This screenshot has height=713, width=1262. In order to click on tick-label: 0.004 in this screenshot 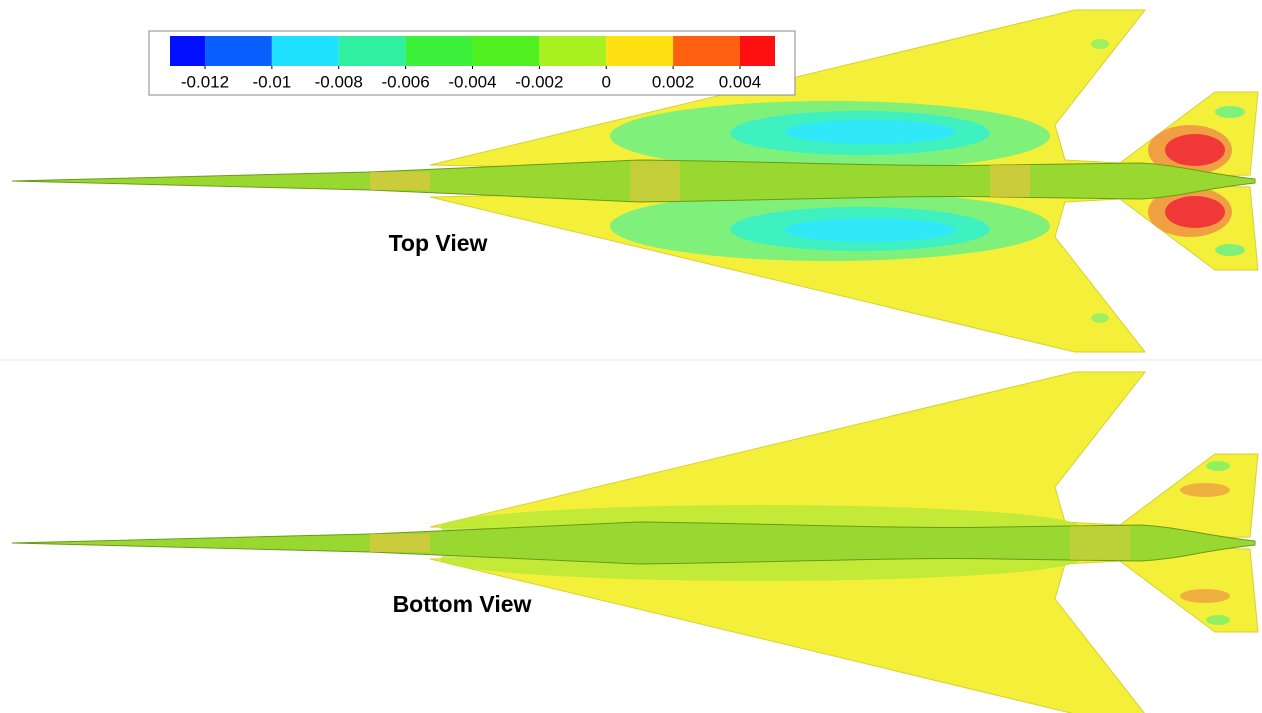, I will do `click(740, 81)`.